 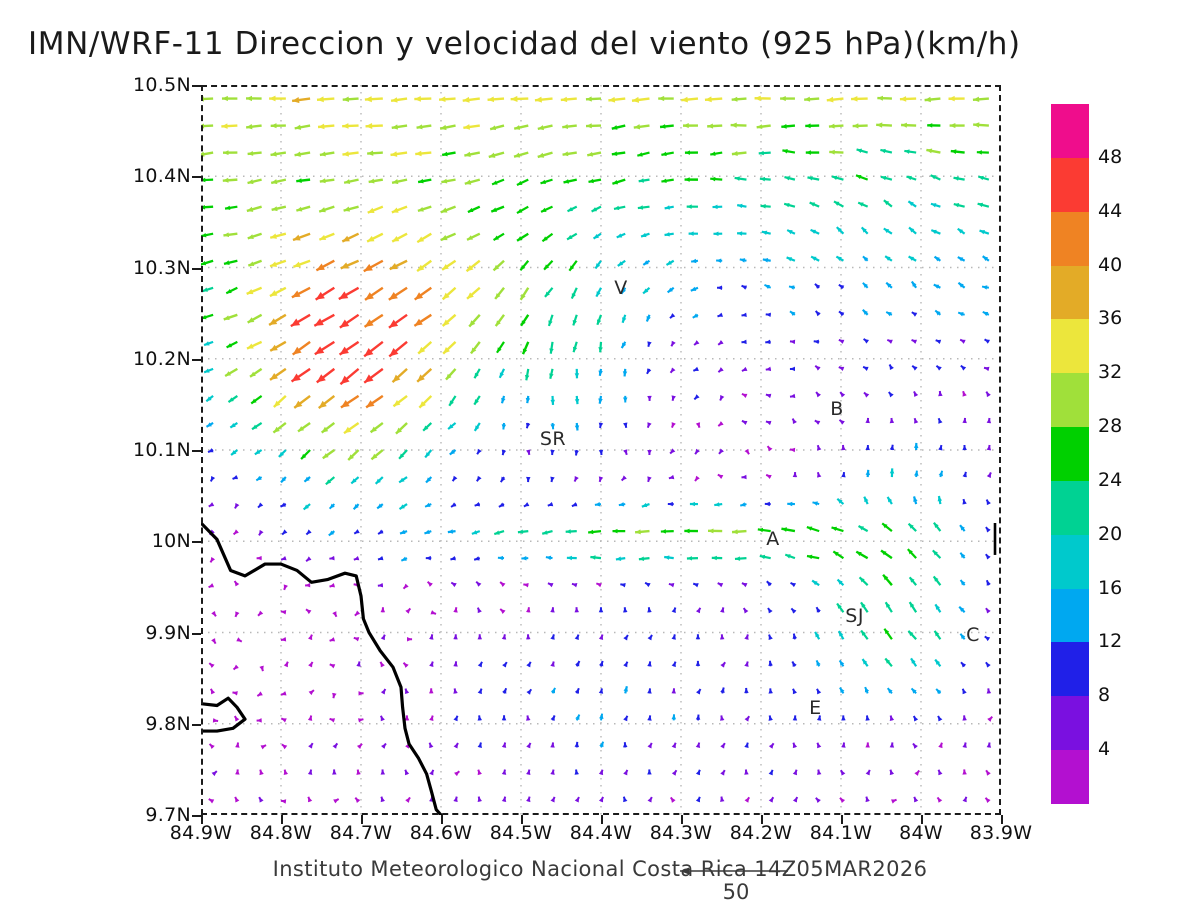 What do you see at coordinates (162, 176) in the screenshot?
I see `y-axis-tick-label: 10.4N` at bounding box center [162, 176].